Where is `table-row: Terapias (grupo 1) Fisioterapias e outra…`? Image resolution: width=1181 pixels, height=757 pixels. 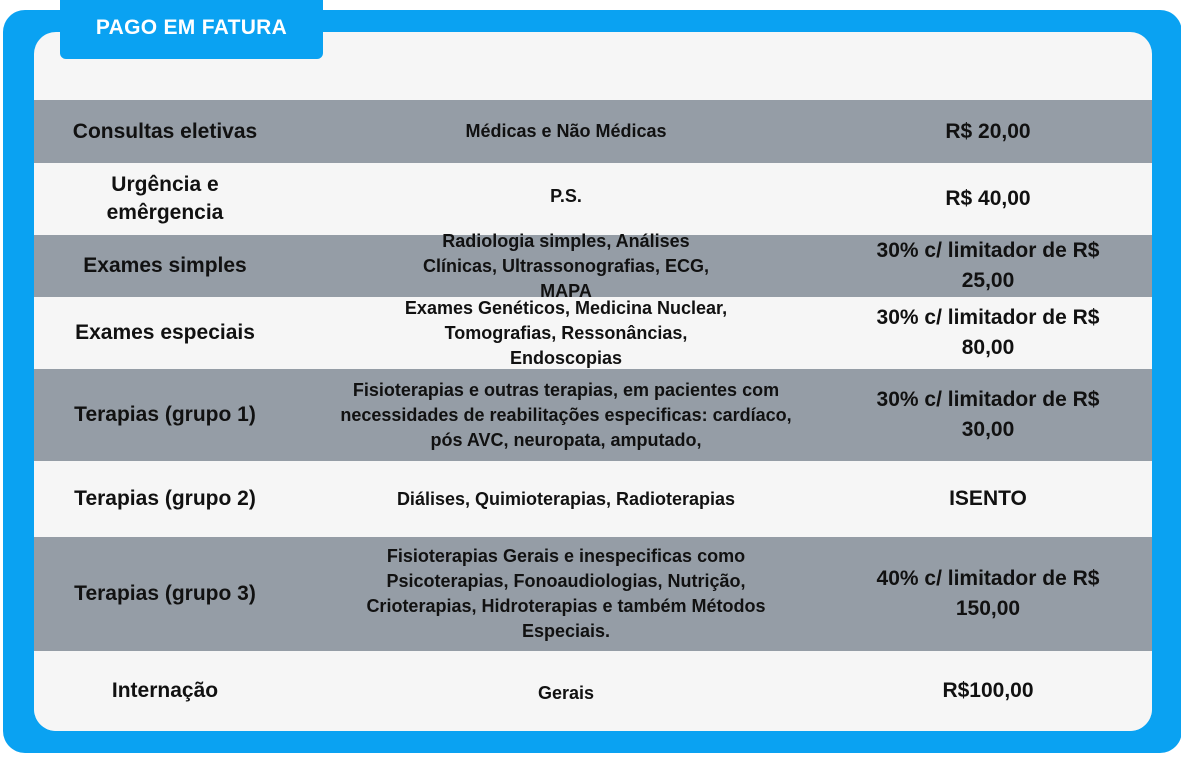
table-row: Terapias (grupo 1) Fisioterapias e outra… is located at coordinates (593, 415).